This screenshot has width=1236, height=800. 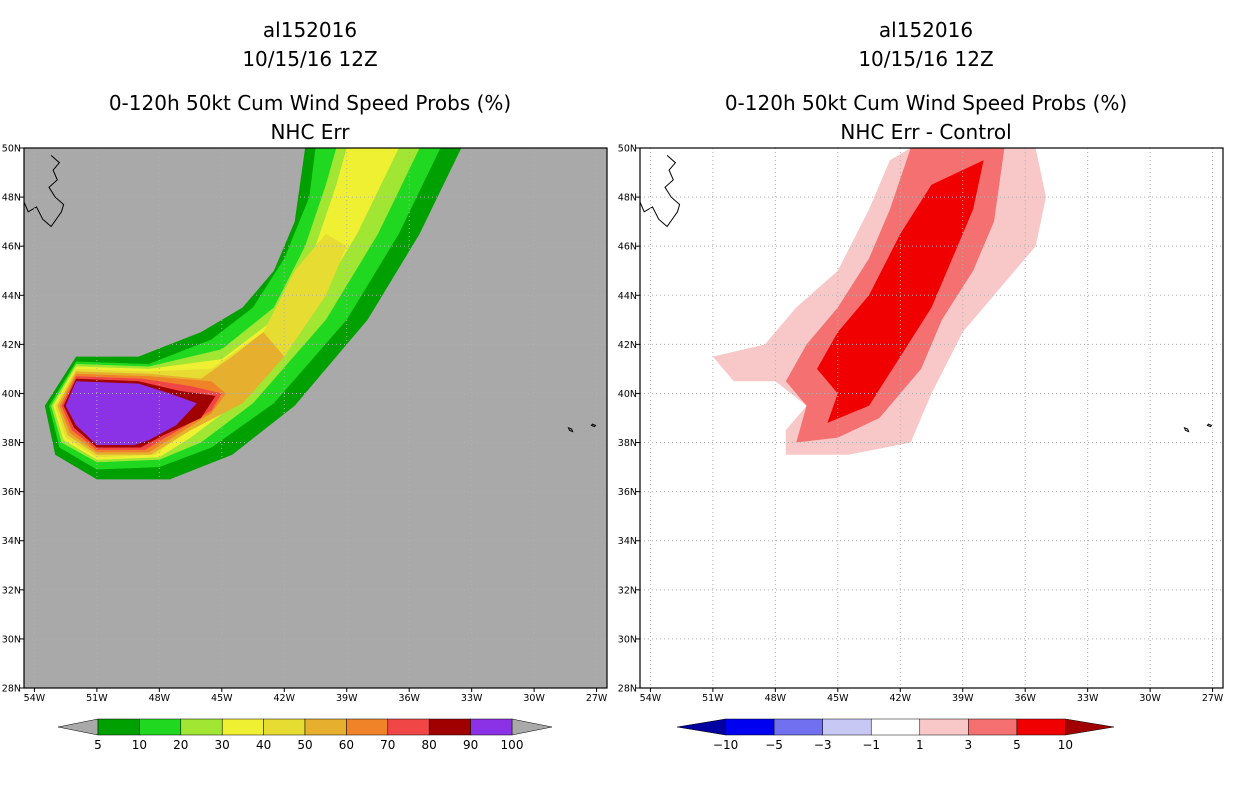 I want to click on left-y-tick-label: 44N, so click(x=11, y=296).